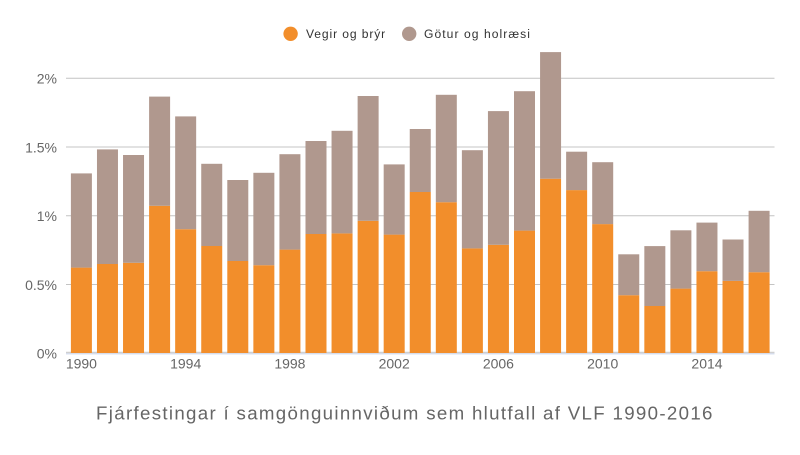  I want to click on svg-text: Vegir og brýr, so click(346, 34).